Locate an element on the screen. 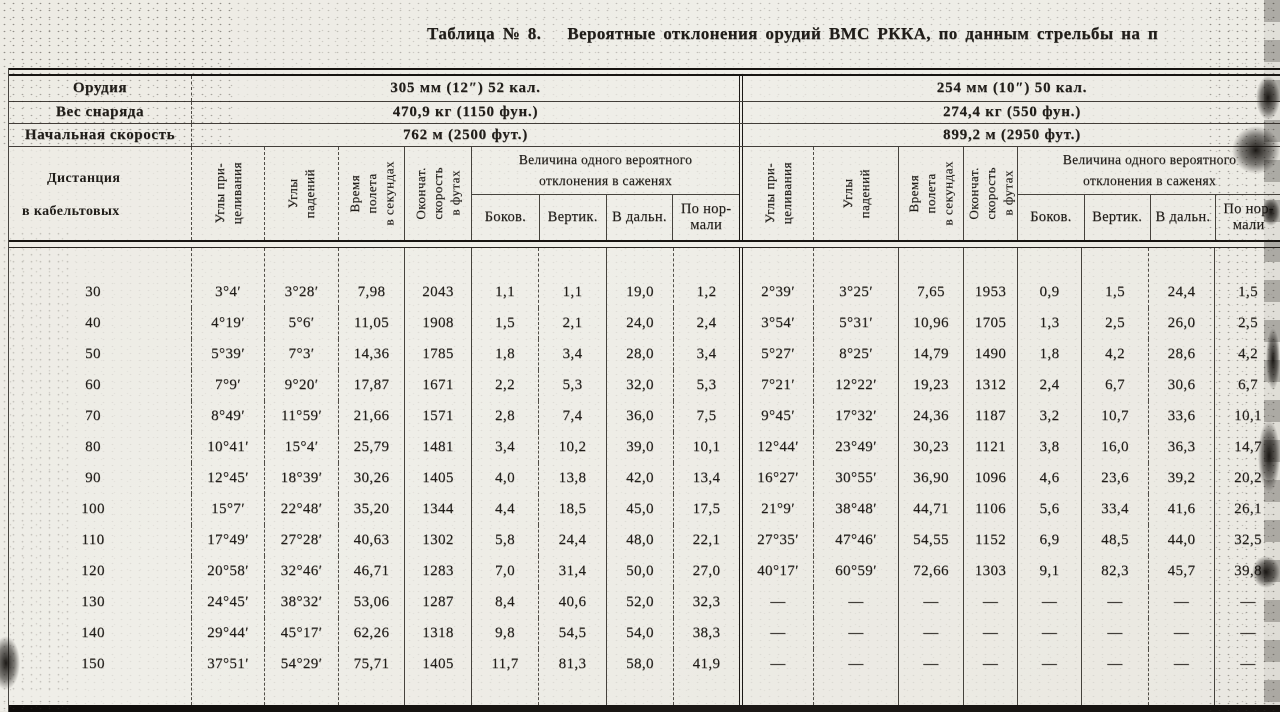 This screenshot has width=1280, height=712. meta-value-muzzle-velocity-left: 762 м (2500 фут.) is located at coordinates (465, 135).